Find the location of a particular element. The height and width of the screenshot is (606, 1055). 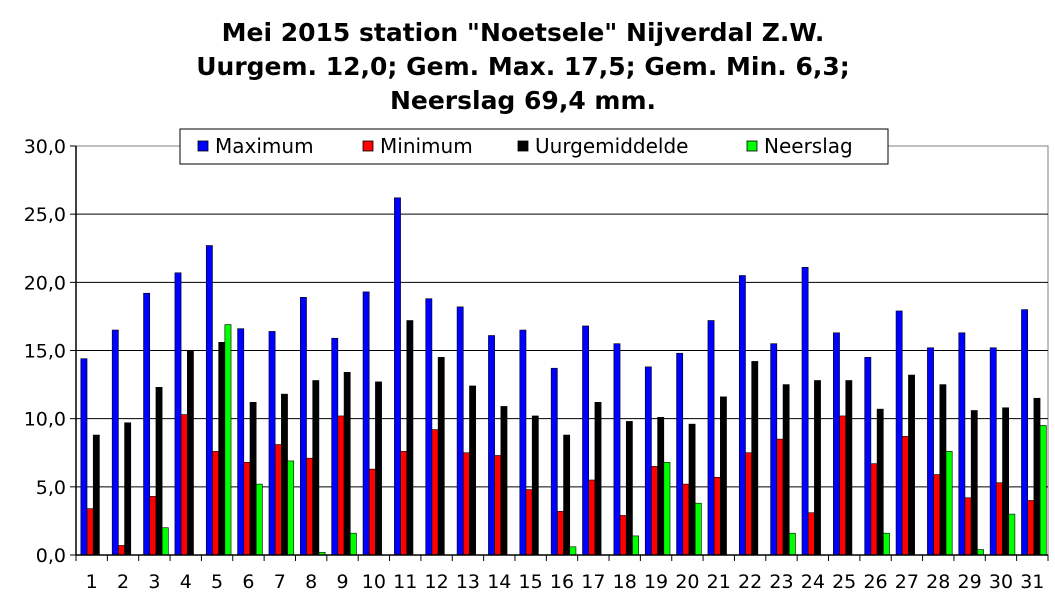

x-tick-label: 18 is located at coordinates (625, 582).